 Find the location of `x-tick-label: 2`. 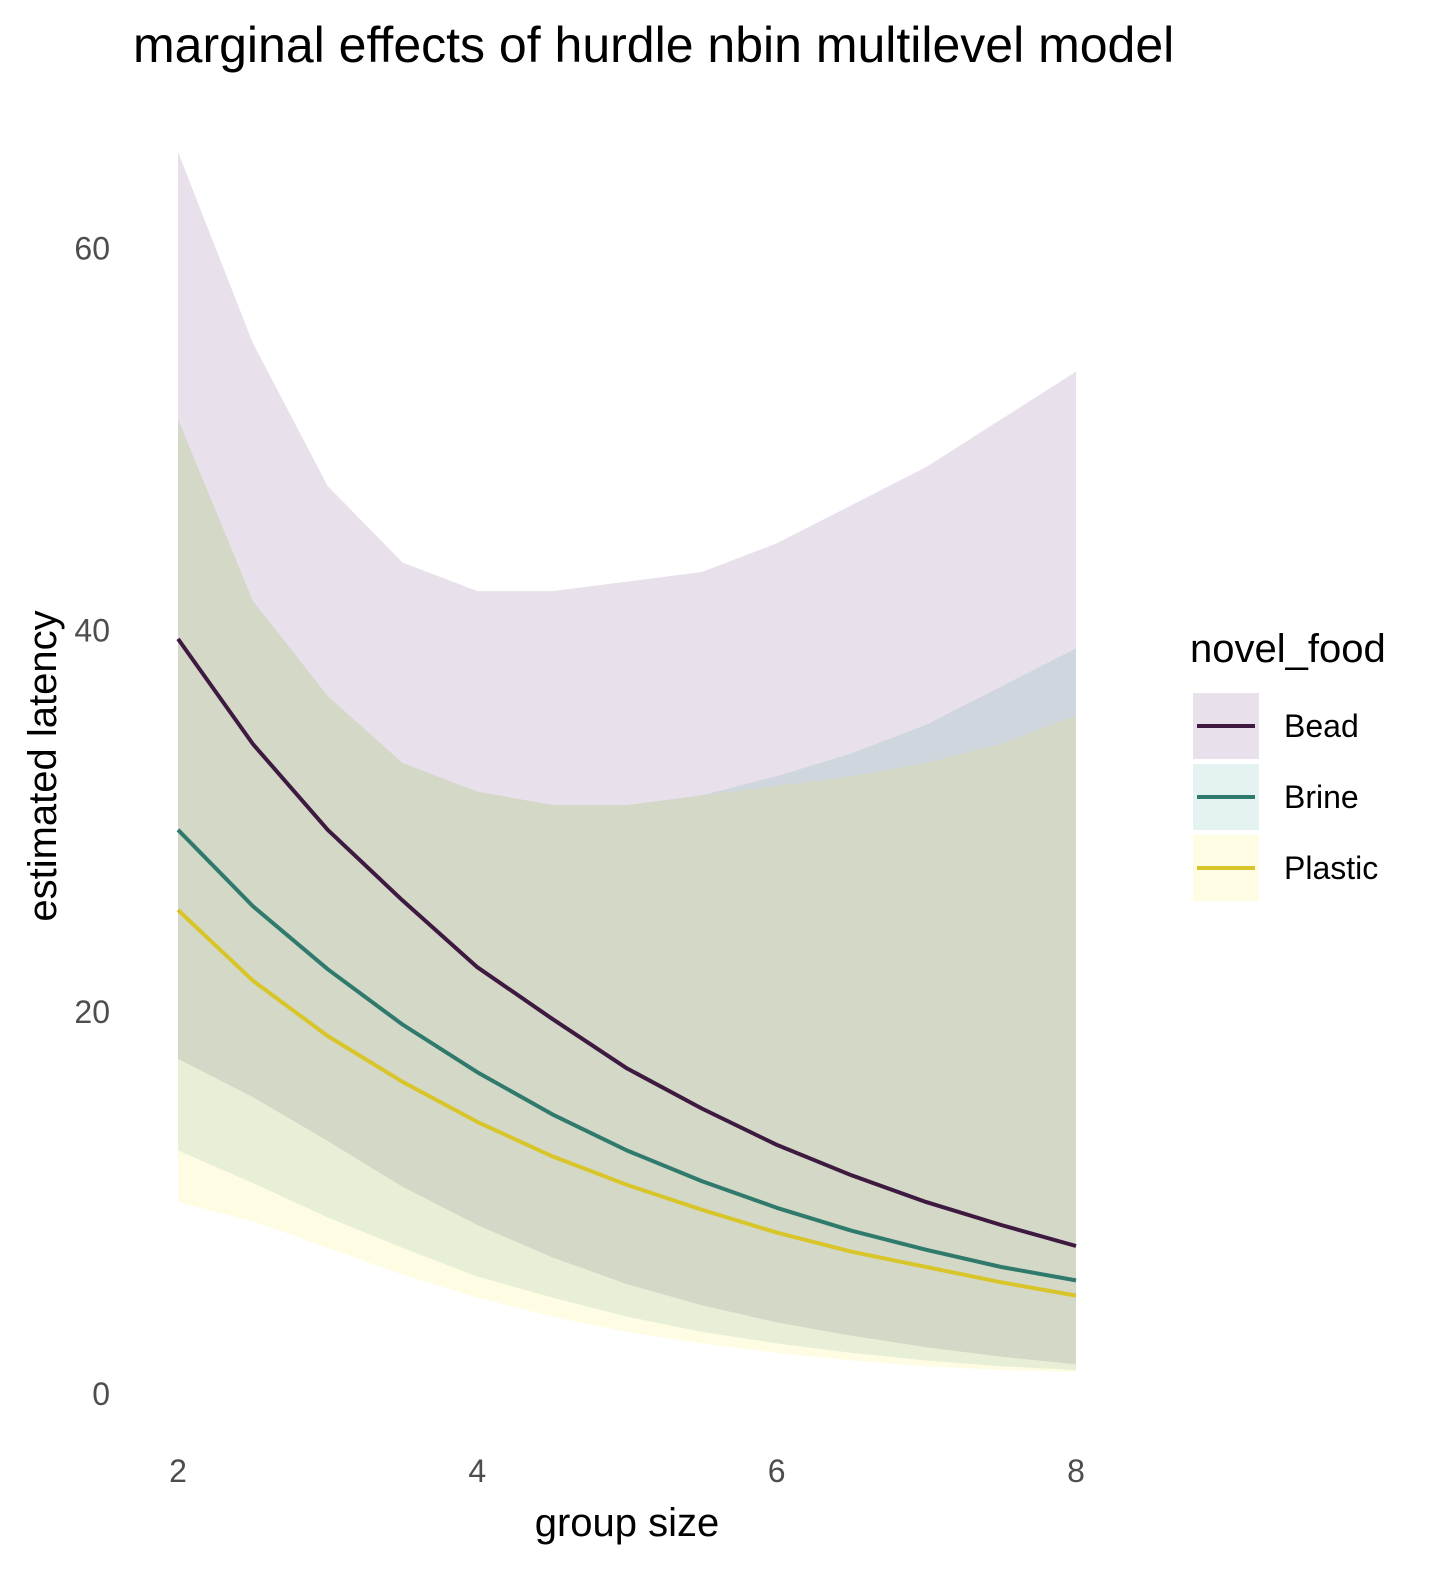

x-tick-label: 2 is located at coordinates (178, 1471).